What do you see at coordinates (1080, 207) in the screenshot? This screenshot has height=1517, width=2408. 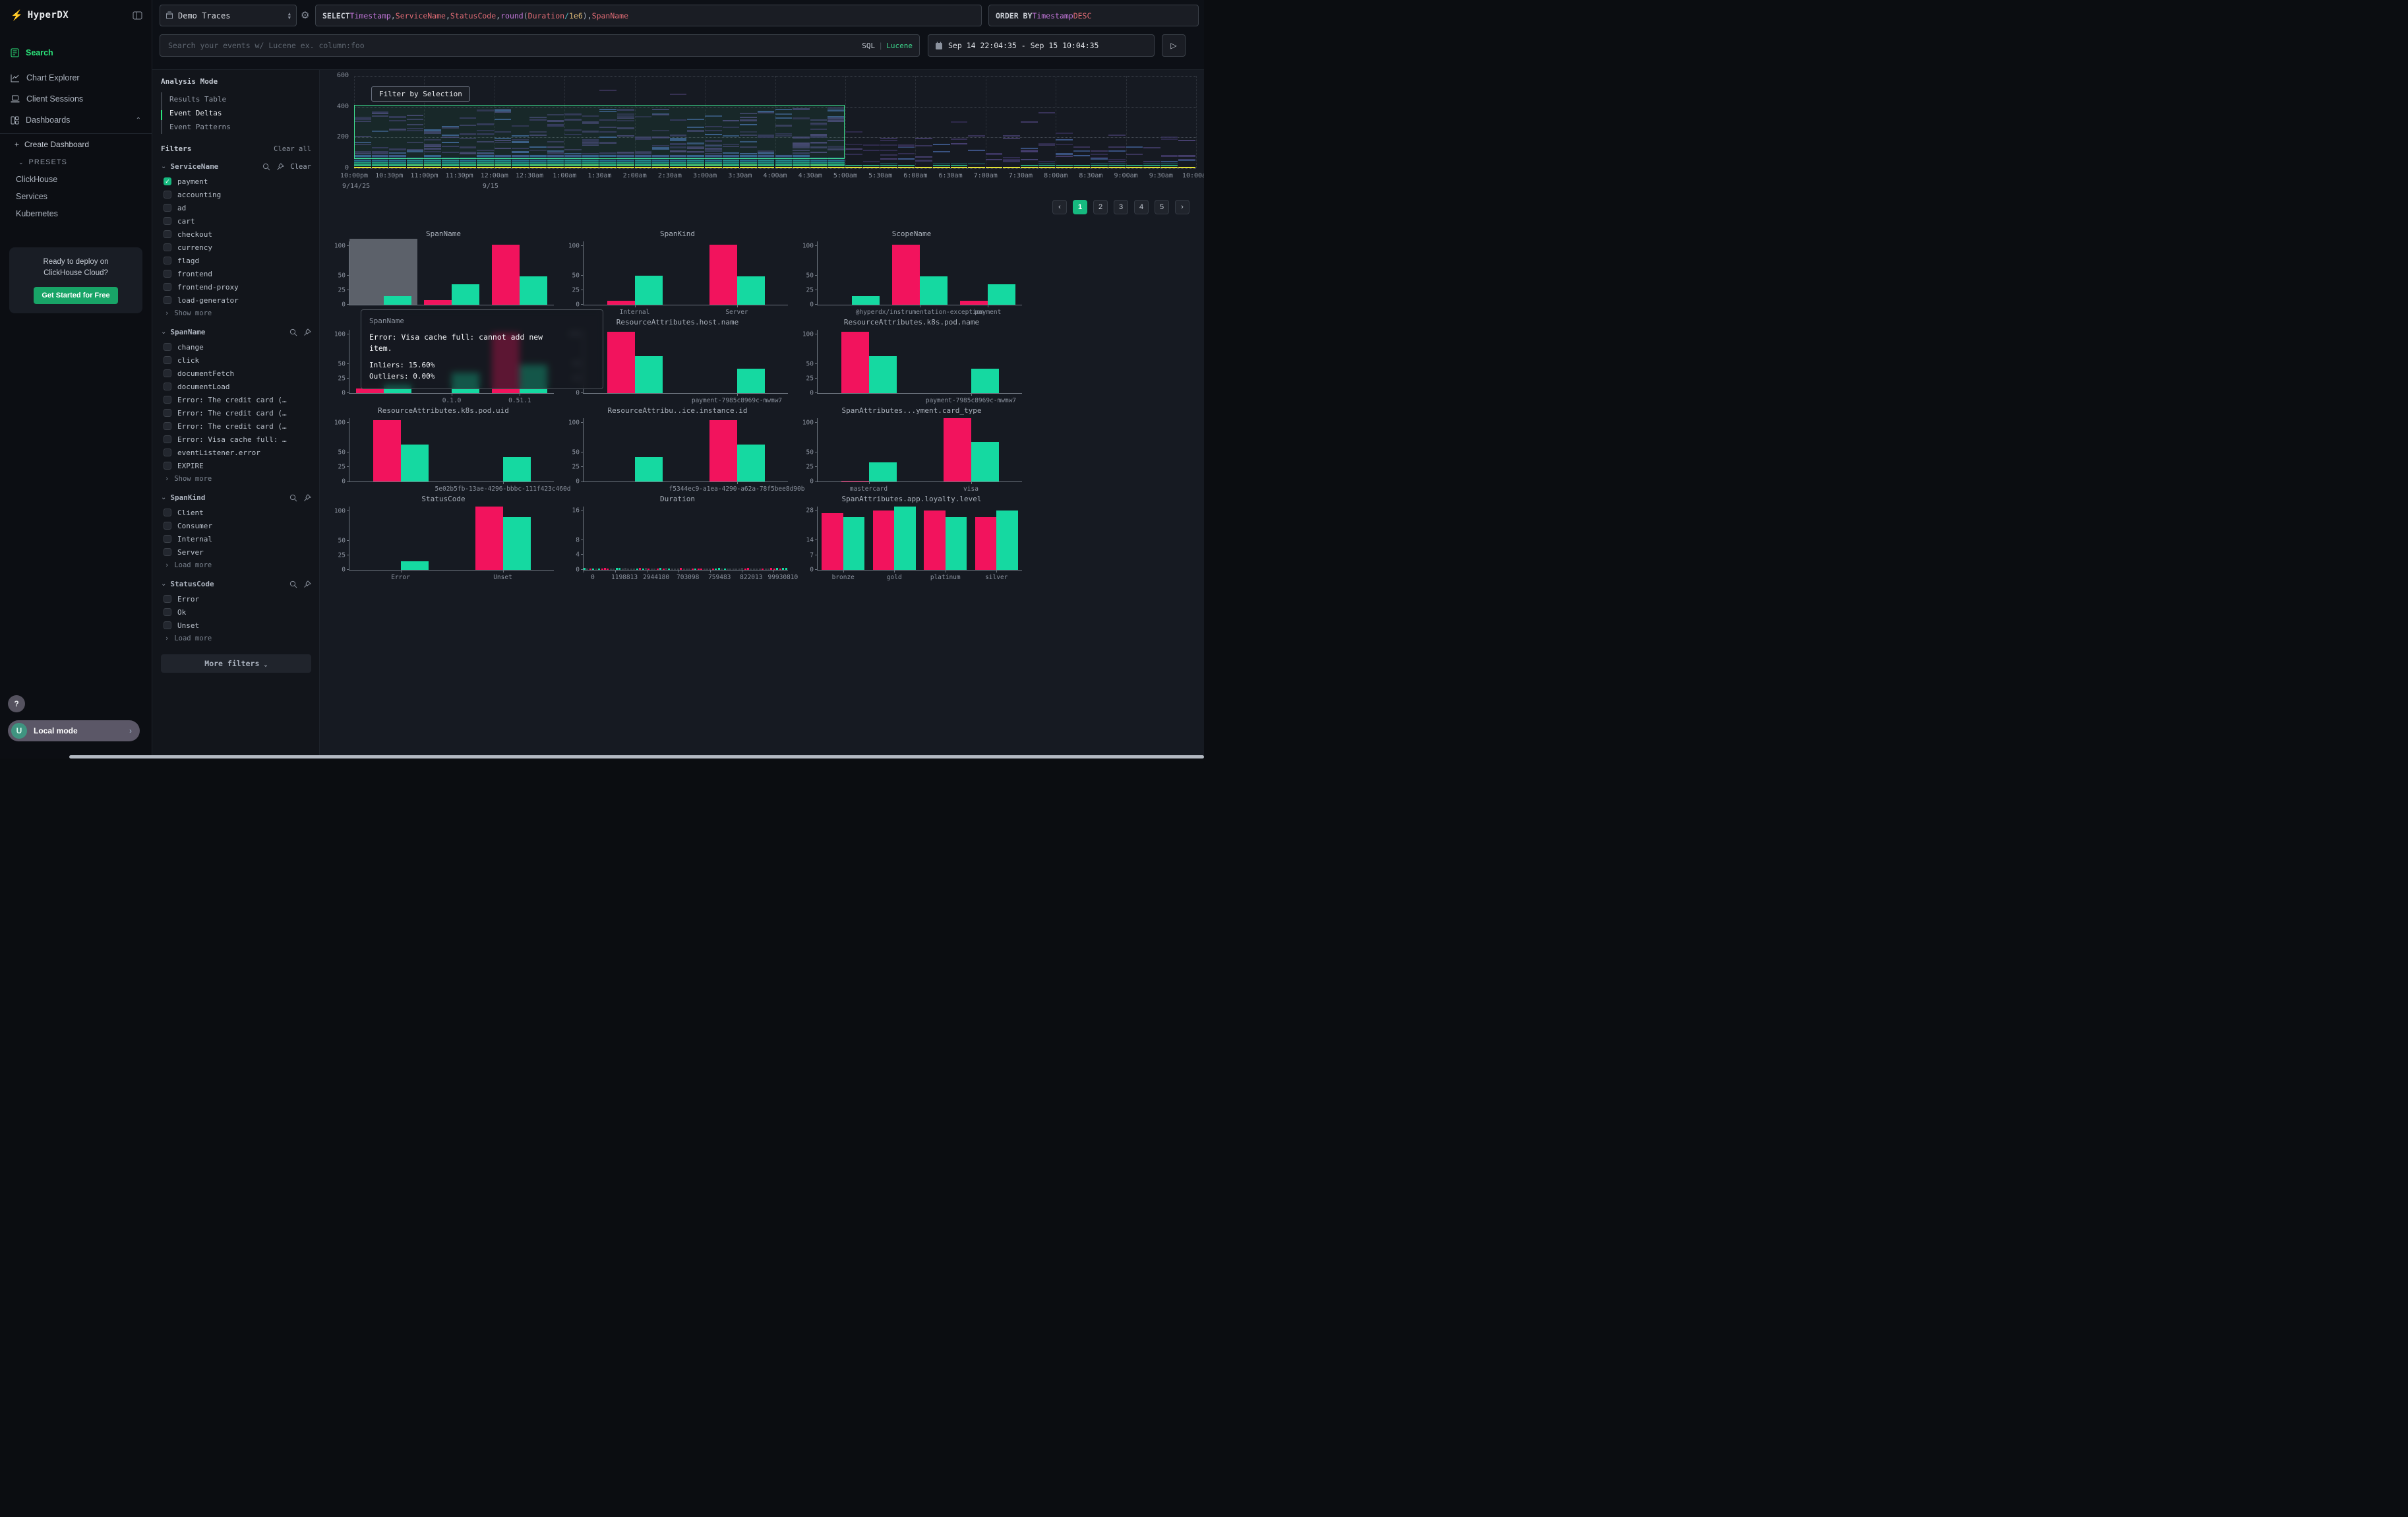 I see `page-button-1: 1` at bounding box center [1080, 207].